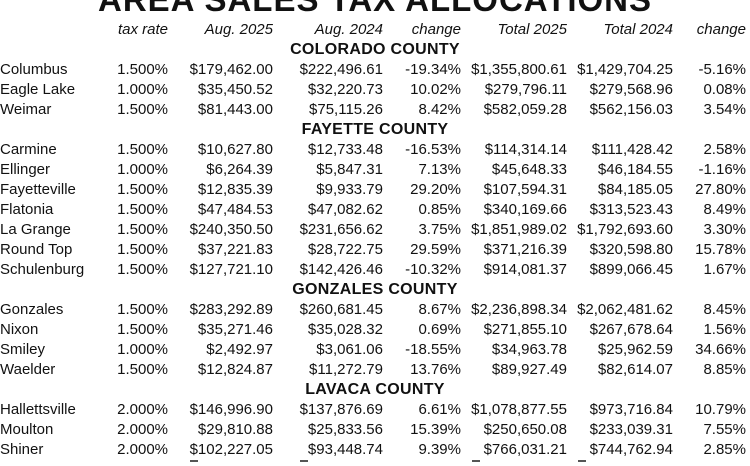  What do you see at coordinates (235, 209) in the screenshot?
I see `aug-2025-value: $47,484.53` at bounding box center [235, 209].